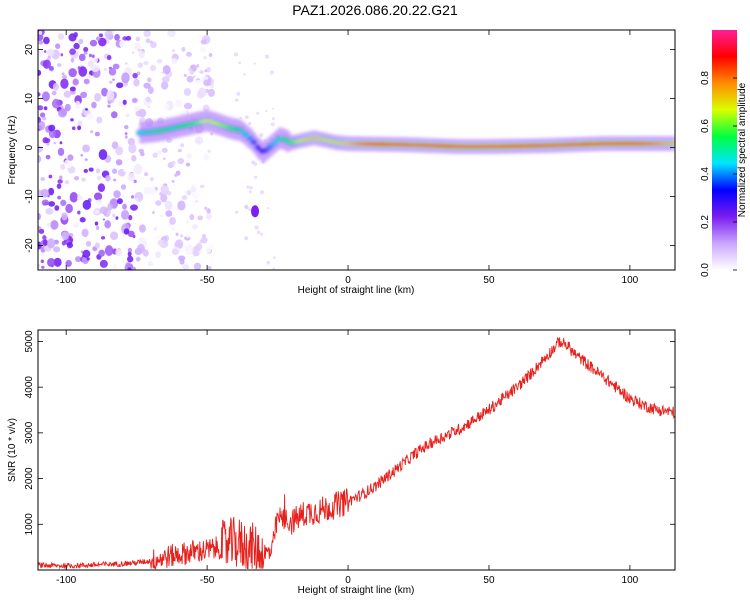 The width and height of the screenshot is (750, 600). I want to click on y-tick-label: 1000, so click(29, 524).